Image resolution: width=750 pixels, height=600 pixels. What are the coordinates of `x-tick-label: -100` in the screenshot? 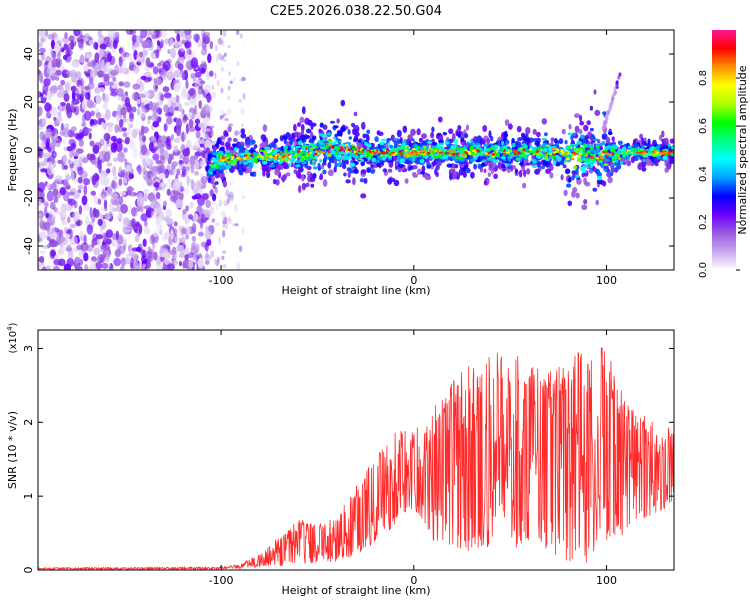 It's located at (221, 280).